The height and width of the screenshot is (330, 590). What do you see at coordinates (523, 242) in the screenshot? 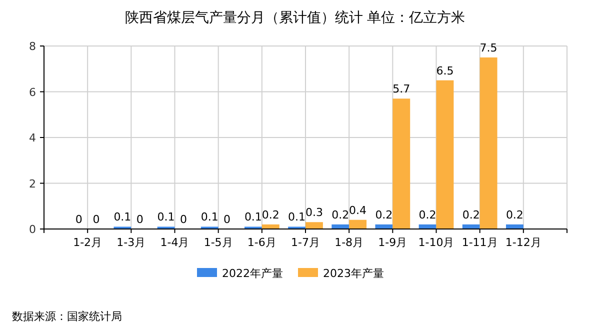
I see `x-tick-label: 1-12月` at bounding box center [523, 242].